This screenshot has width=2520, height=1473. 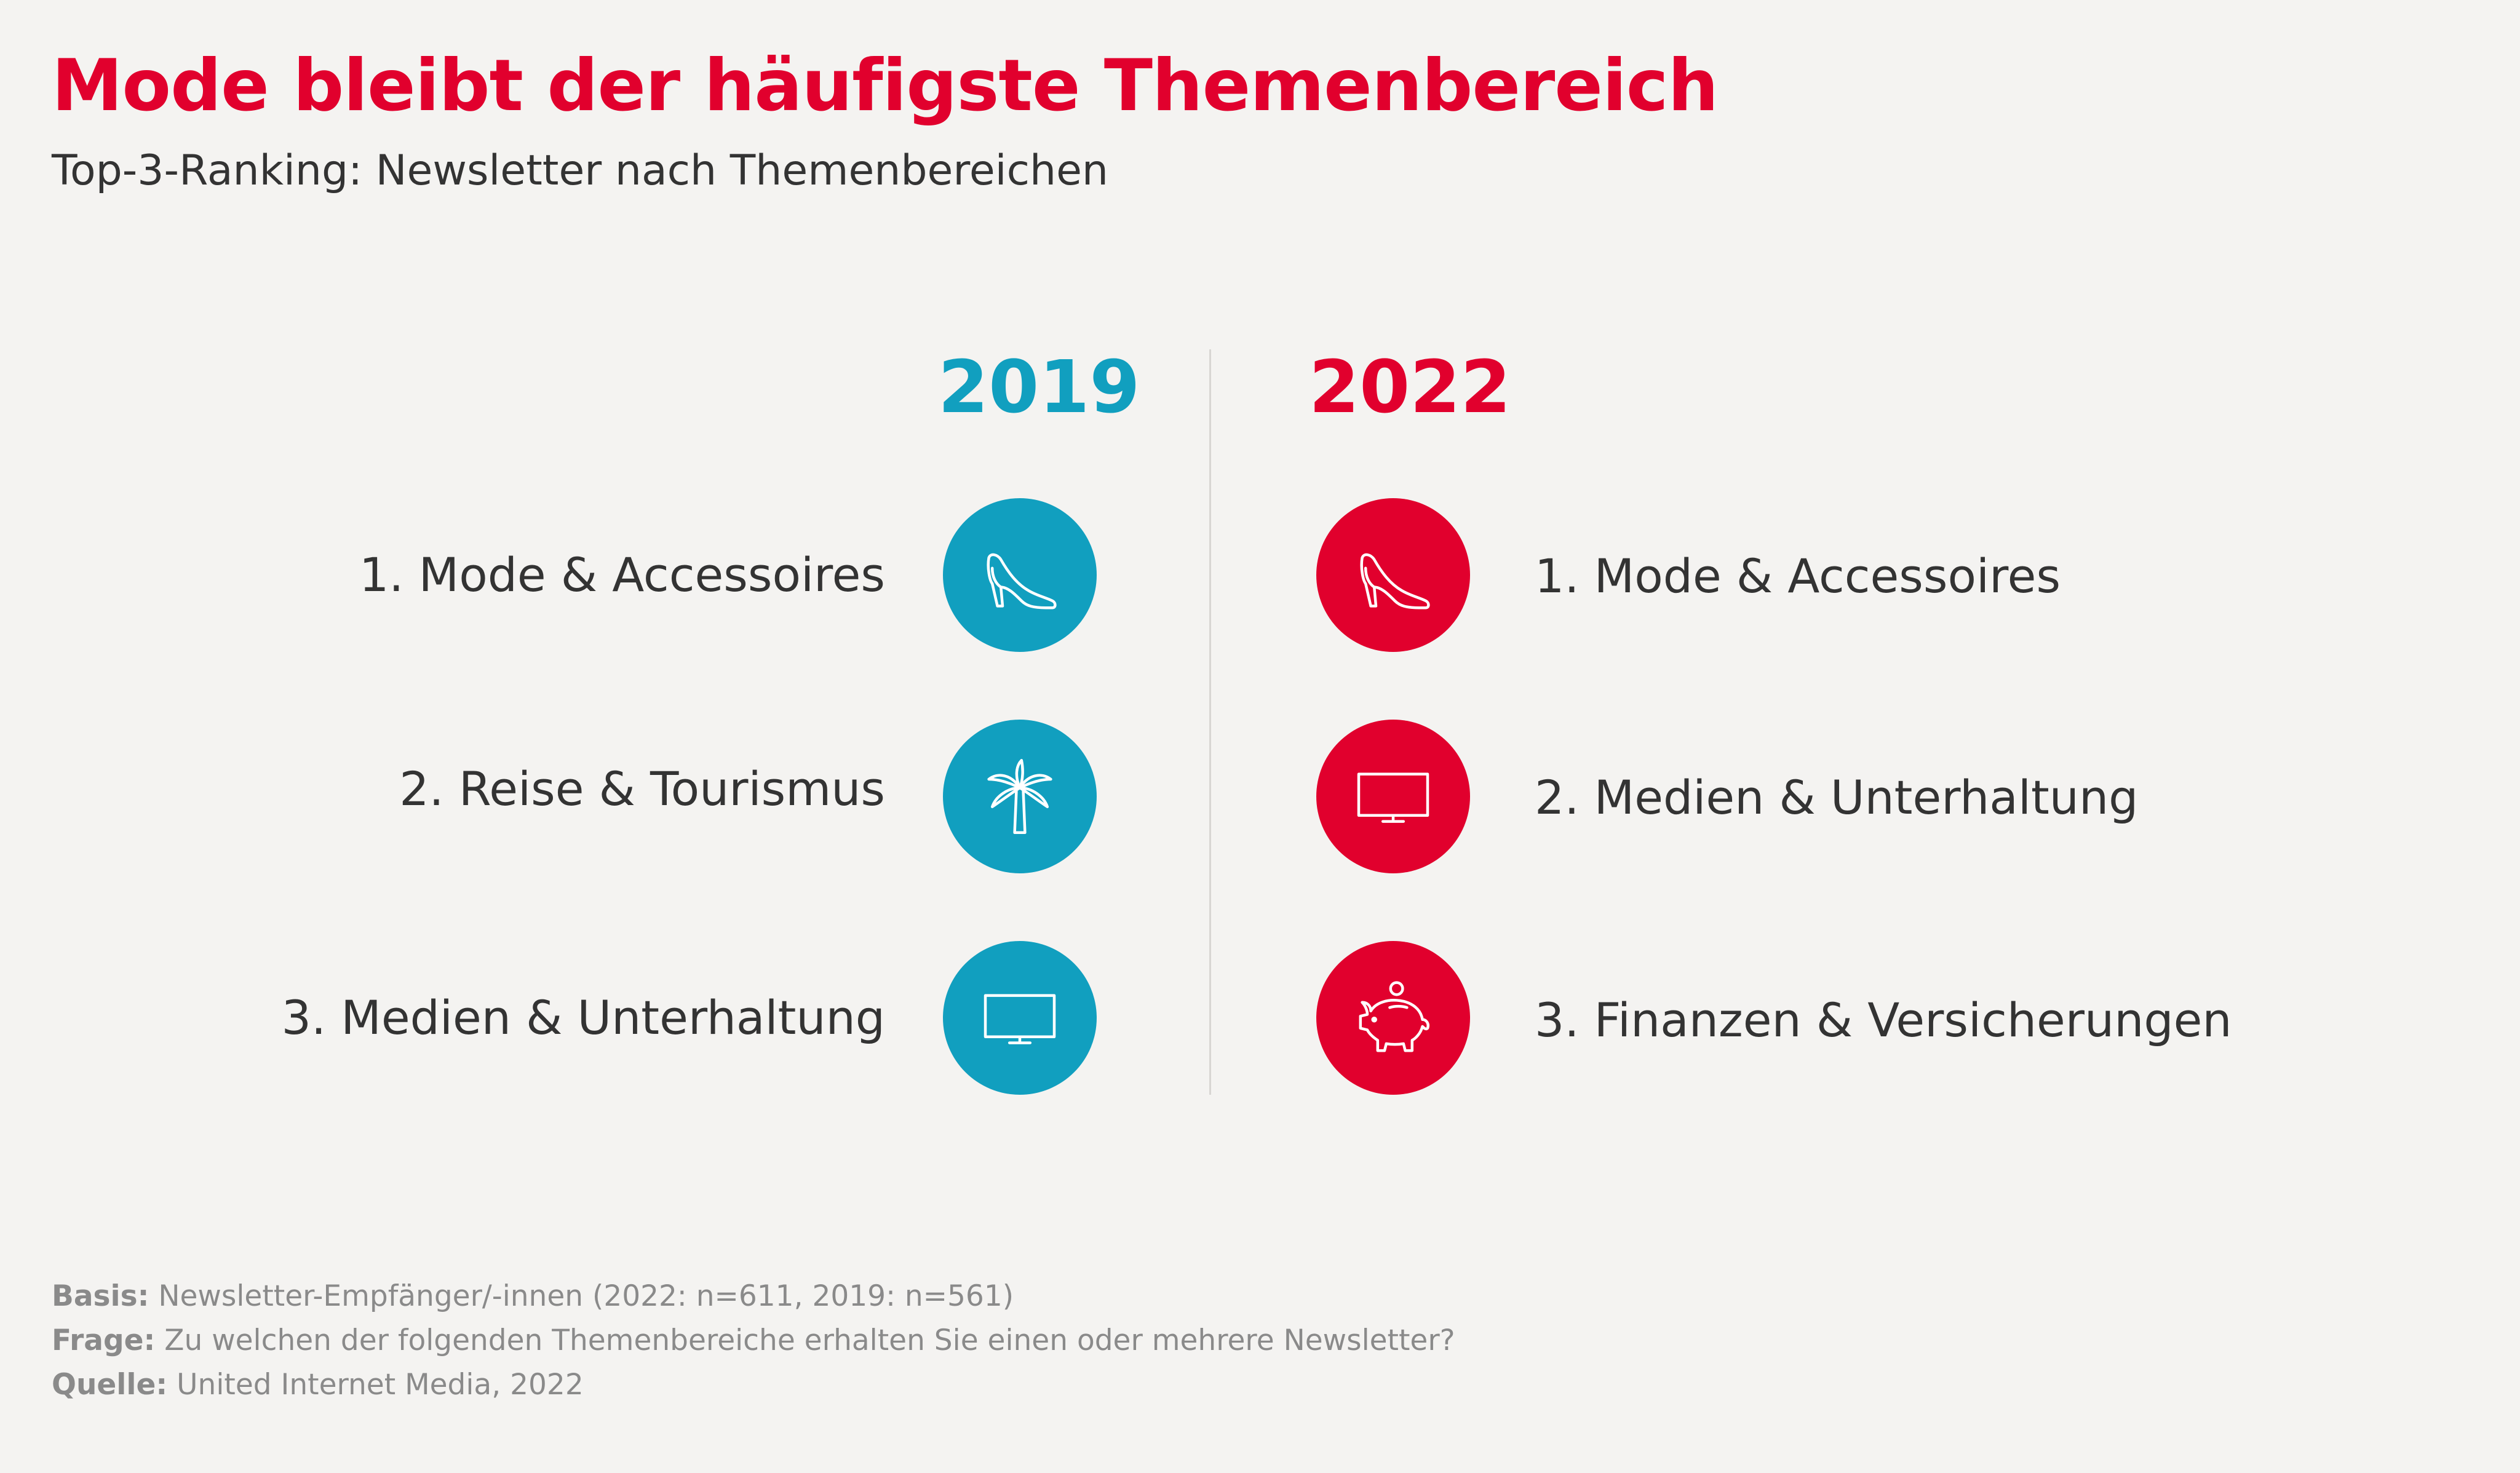 I want to click on footnote-quelle: Quelle: United Internet Media, 2022, so click(x=318, y=1385).